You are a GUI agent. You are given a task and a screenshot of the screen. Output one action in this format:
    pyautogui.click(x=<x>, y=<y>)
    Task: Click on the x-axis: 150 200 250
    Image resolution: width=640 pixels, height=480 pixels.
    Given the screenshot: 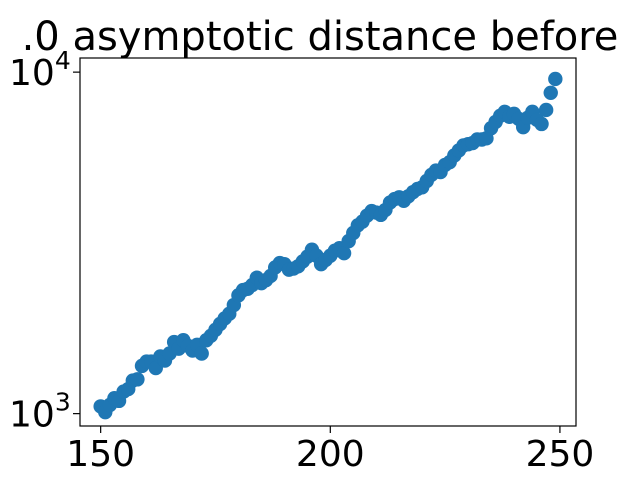 What is the action you would take?
    pyautogui.click(x=330, y=450)
    